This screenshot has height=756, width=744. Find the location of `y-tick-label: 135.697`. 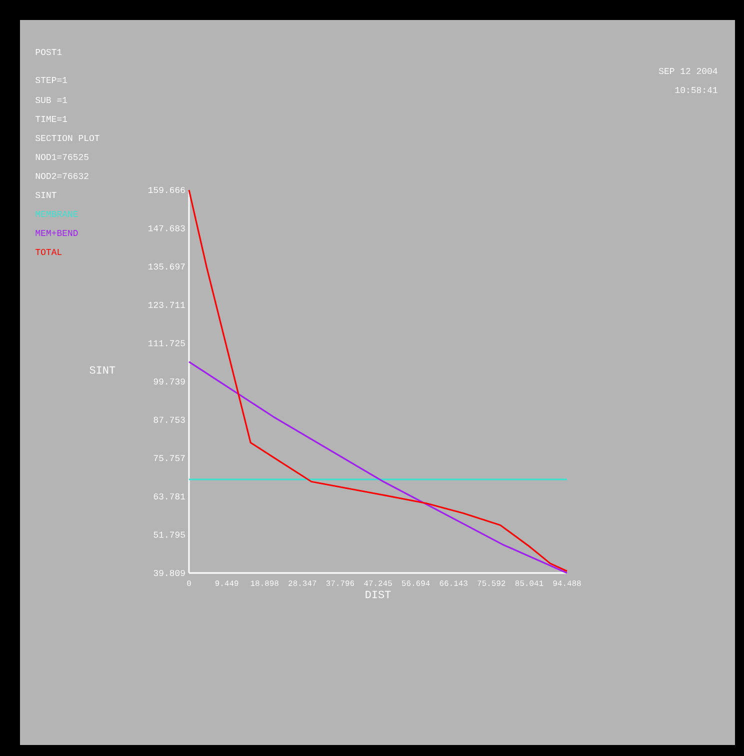

y-tick-label: 135.697 is located at coordinates (166, 267).